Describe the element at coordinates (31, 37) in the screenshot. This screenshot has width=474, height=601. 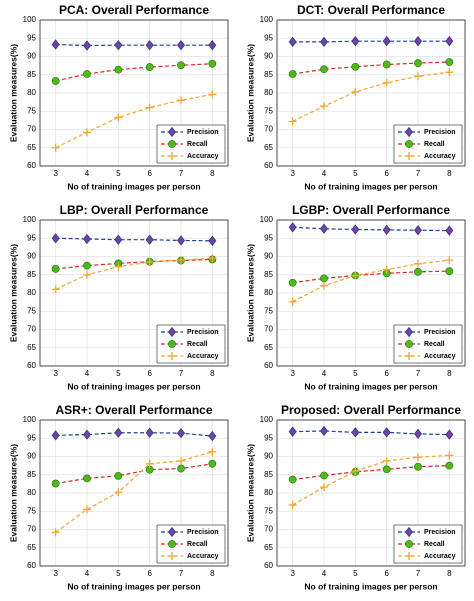
I see `y-tick-label: 95` at that location.